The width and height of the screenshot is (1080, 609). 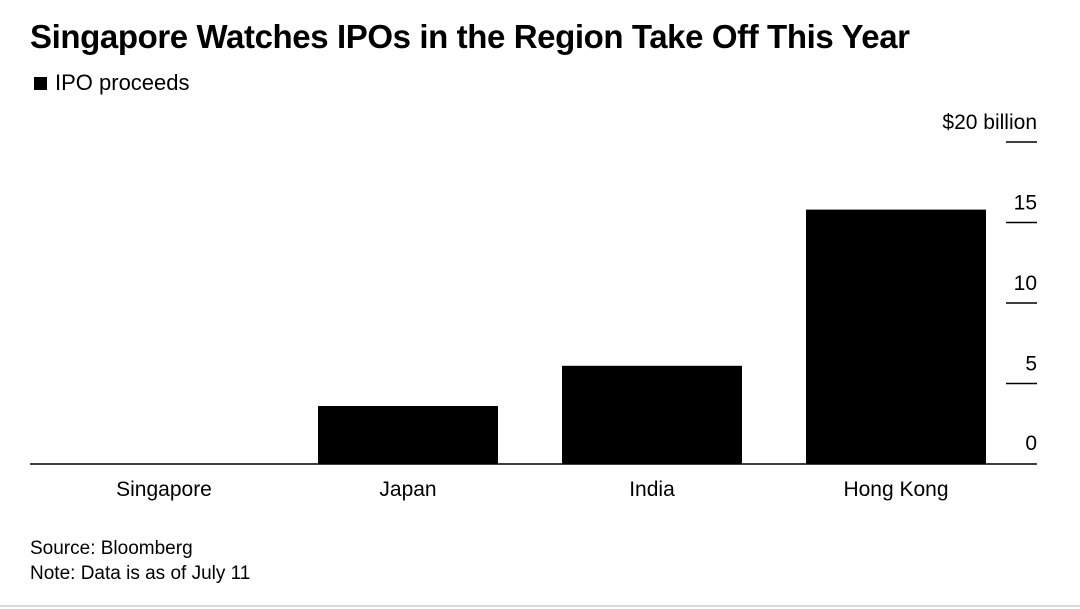 I want to click on bar-japan, so click(x=408, y=435).